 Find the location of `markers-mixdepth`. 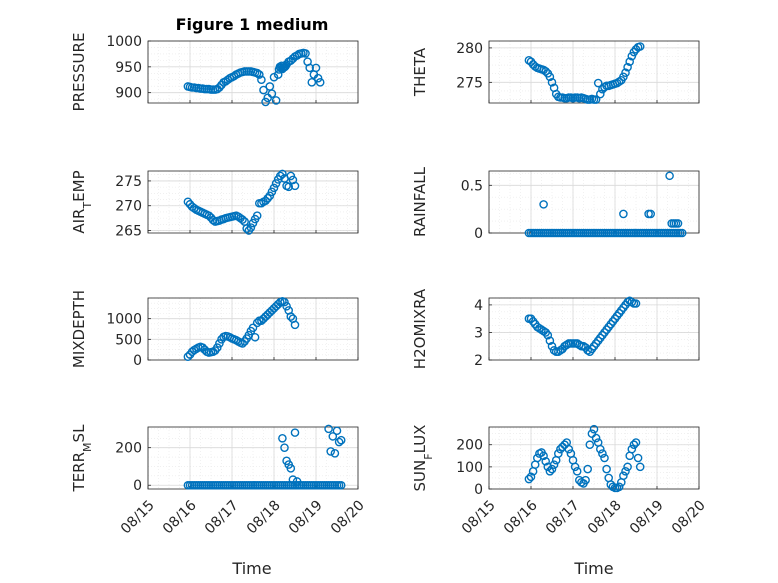

markers-mixdepth is located at coordinates (241, 329).